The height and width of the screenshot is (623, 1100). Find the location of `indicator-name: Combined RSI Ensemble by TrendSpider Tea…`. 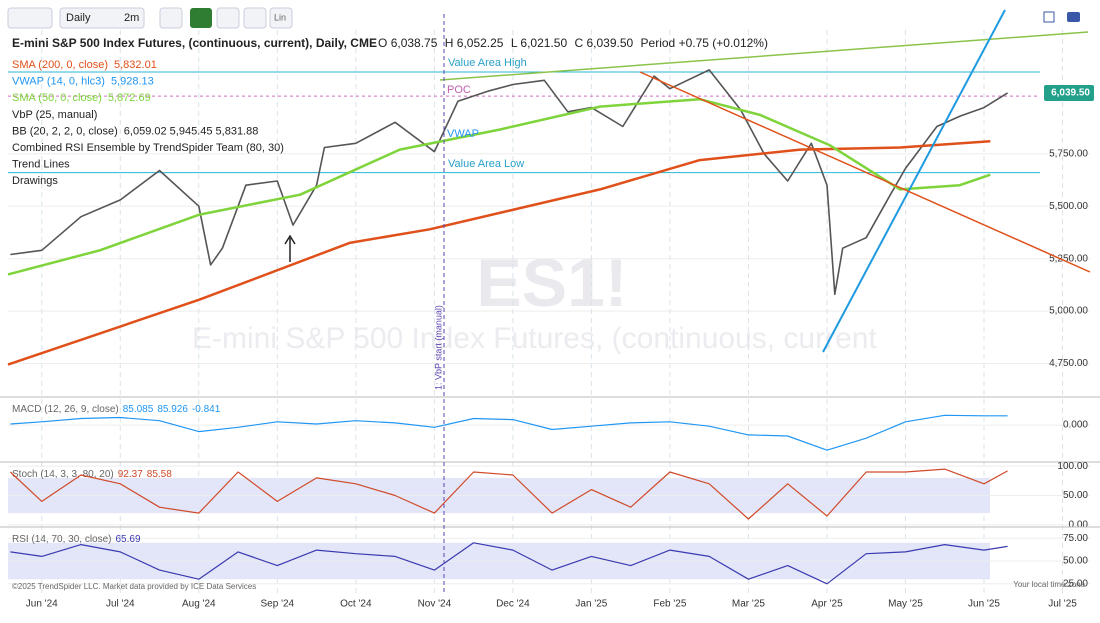

indicator-name: Combined RSI Ensemble by TrendSpider Tea… is located at coordinates (148, 148).